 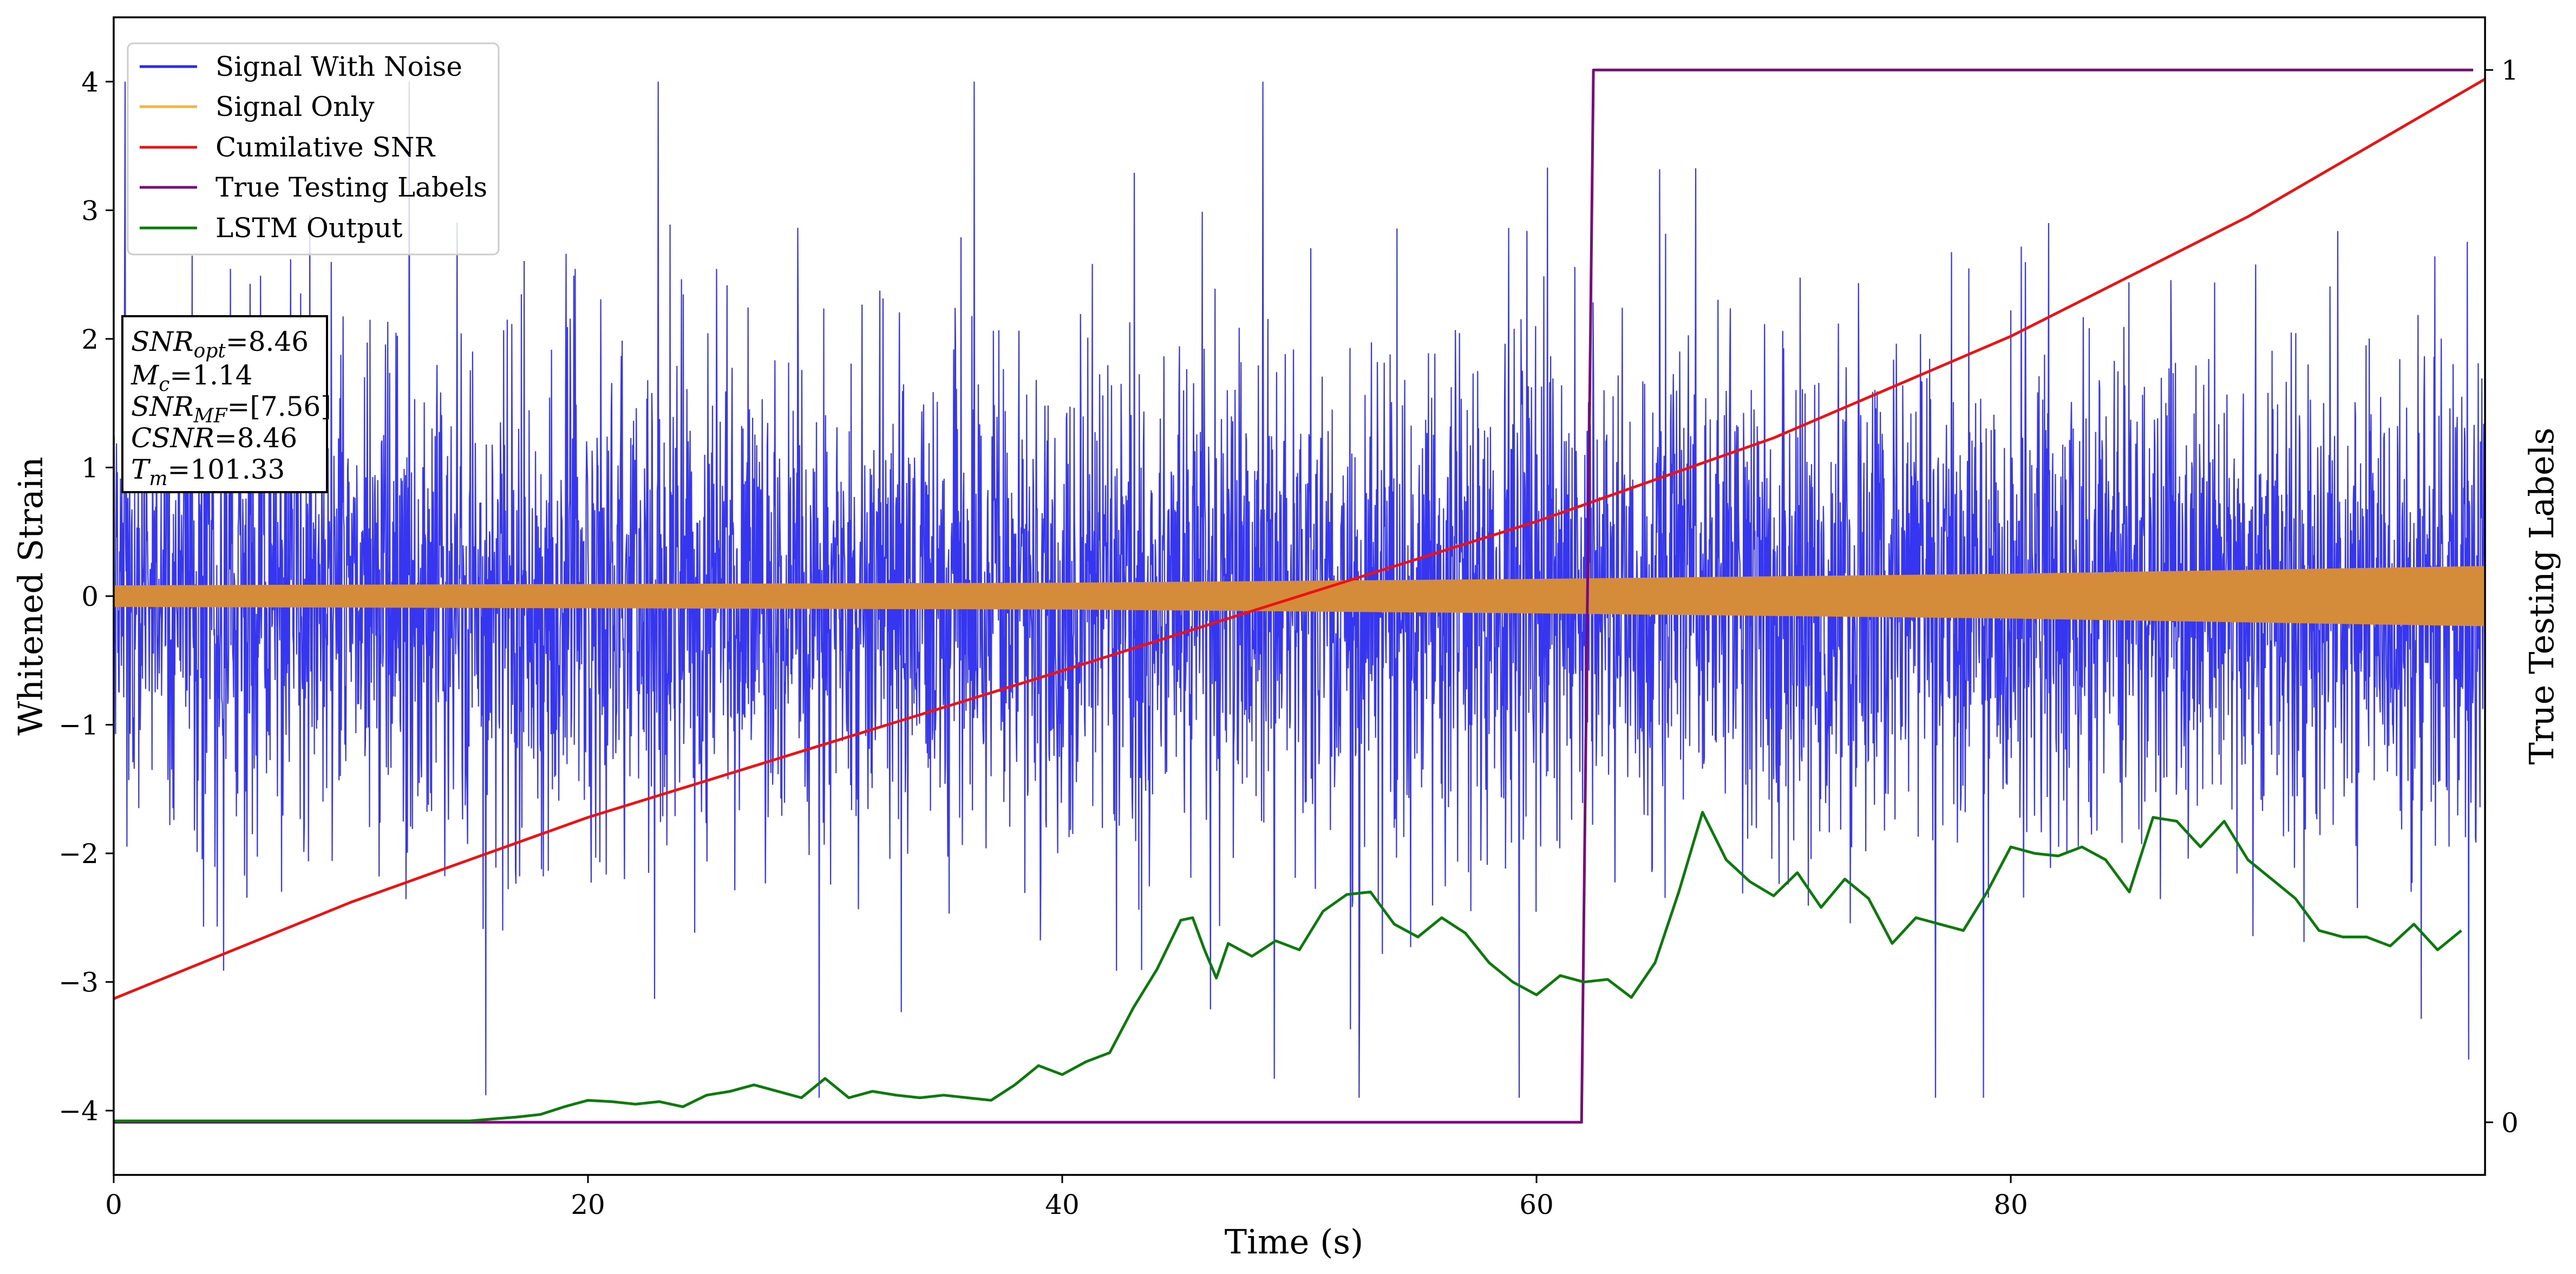 What do you see at coordinates (78, 725) in the screenshot?
I see `y-tick-label--1: −1` at bounding box center [78, 725].